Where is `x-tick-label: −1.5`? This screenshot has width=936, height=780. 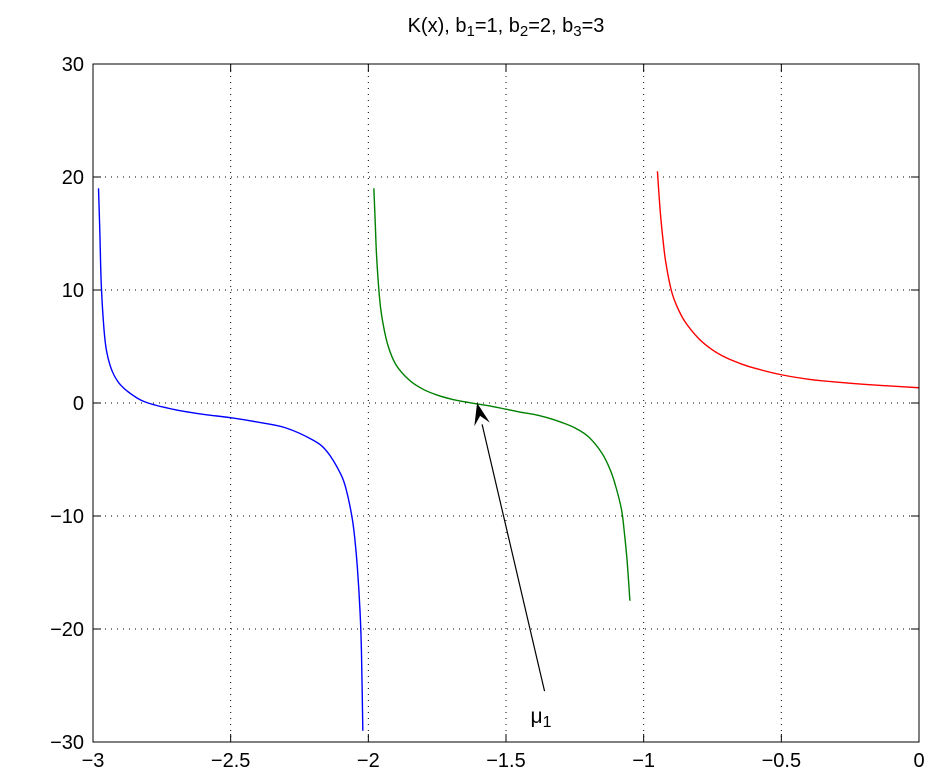
x-tick-label: −1.5 is located at coordinates (505, 761).